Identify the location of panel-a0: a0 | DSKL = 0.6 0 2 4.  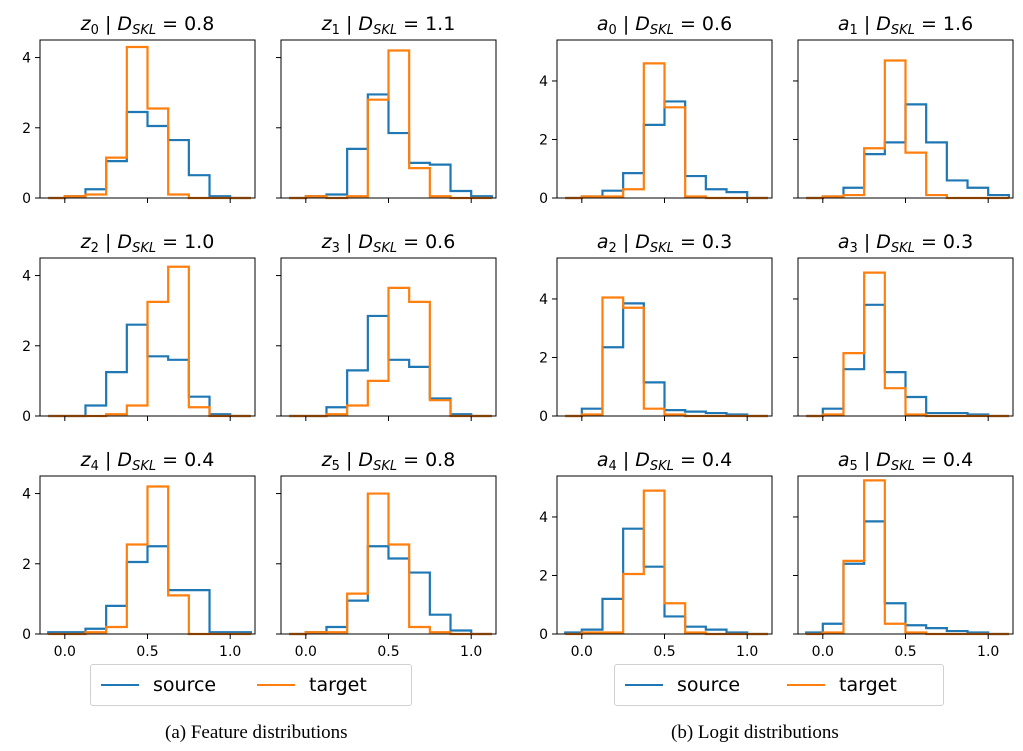
(656, 110).